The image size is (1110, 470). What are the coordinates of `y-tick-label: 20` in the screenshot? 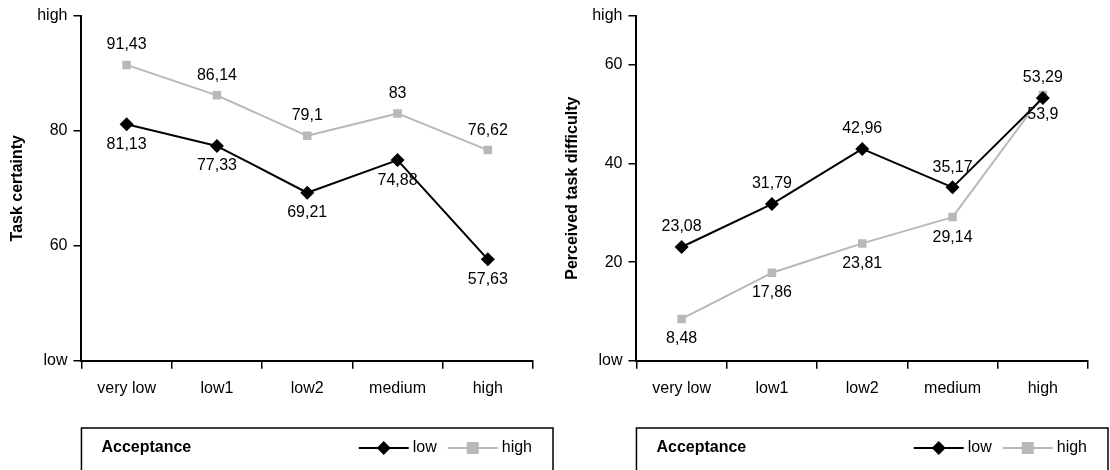 It's located at (613, 261).